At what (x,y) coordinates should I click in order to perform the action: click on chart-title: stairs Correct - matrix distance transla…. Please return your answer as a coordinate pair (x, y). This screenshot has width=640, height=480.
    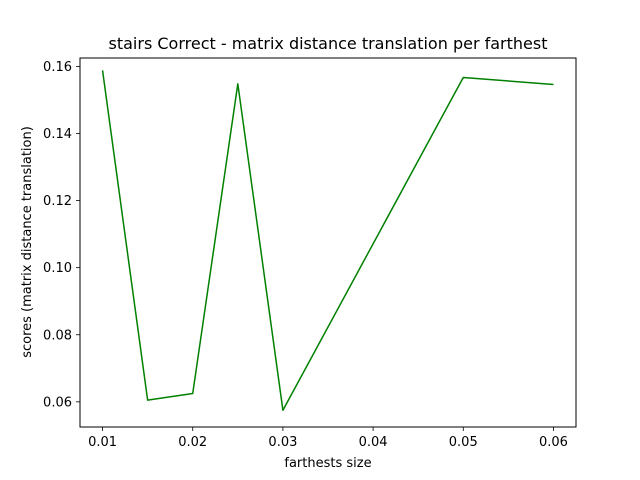
    Looking at the image, I should click on (328, 43).